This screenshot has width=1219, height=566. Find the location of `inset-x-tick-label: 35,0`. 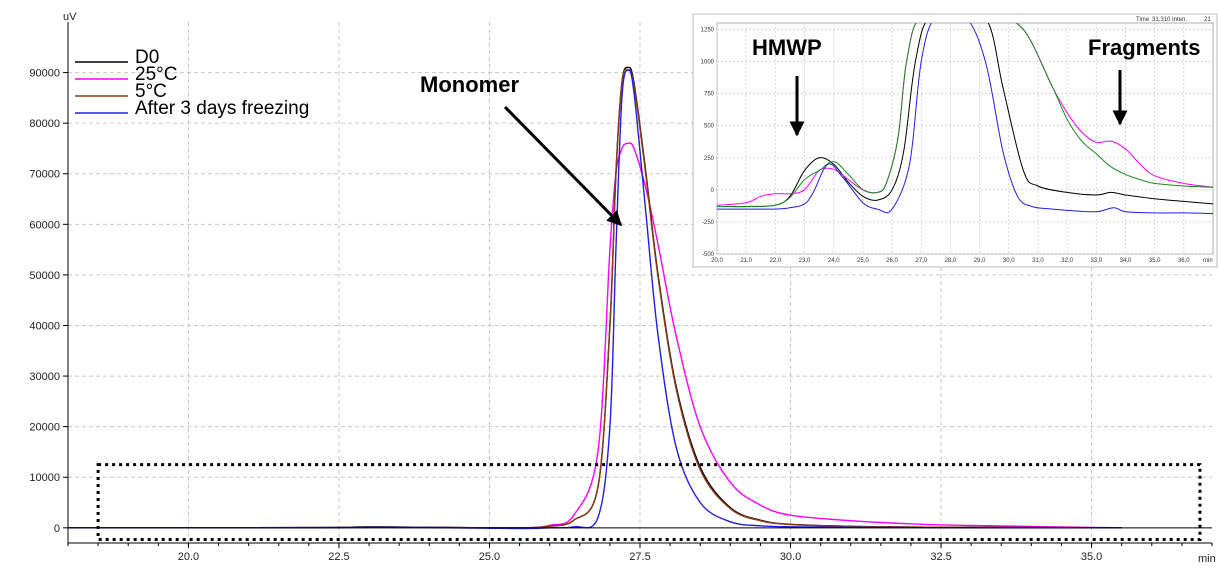

inset-x-tick-label: 35,0 is located at coordinates (1155, 261).